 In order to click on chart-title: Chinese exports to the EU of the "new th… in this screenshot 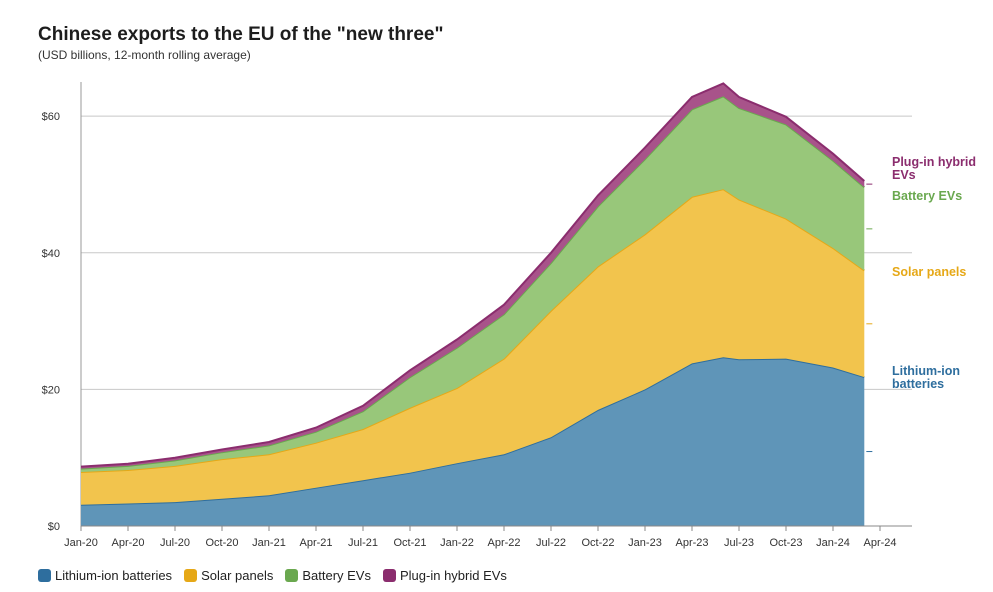, I will do `click(241, 34)`.